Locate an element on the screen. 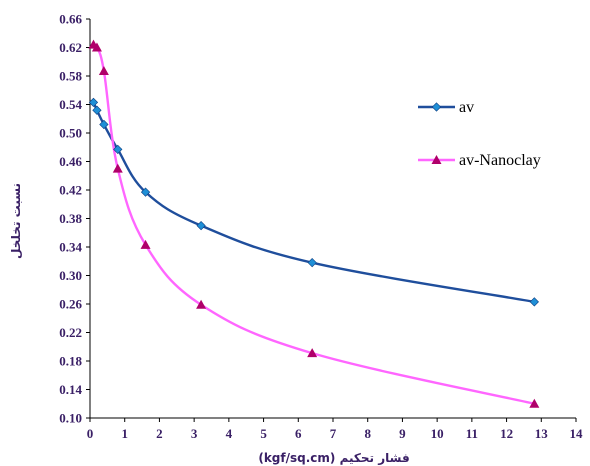 Image resolution: width=590 pixels, height=466 pixels. y-tick-label: 0.10 is located at coordinates (70, 418).